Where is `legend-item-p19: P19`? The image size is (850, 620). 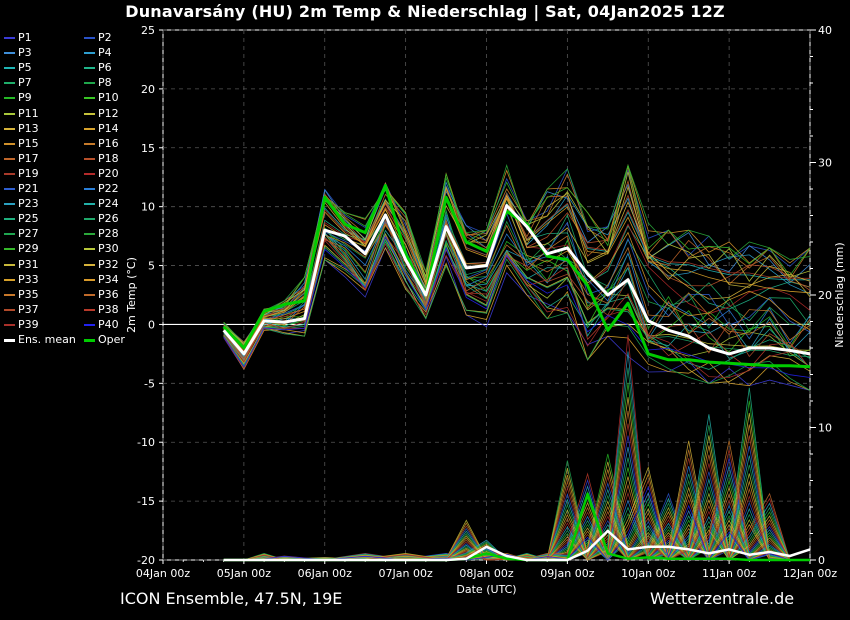
legend-item-p19: P19 is located at coordinates (21, 173).